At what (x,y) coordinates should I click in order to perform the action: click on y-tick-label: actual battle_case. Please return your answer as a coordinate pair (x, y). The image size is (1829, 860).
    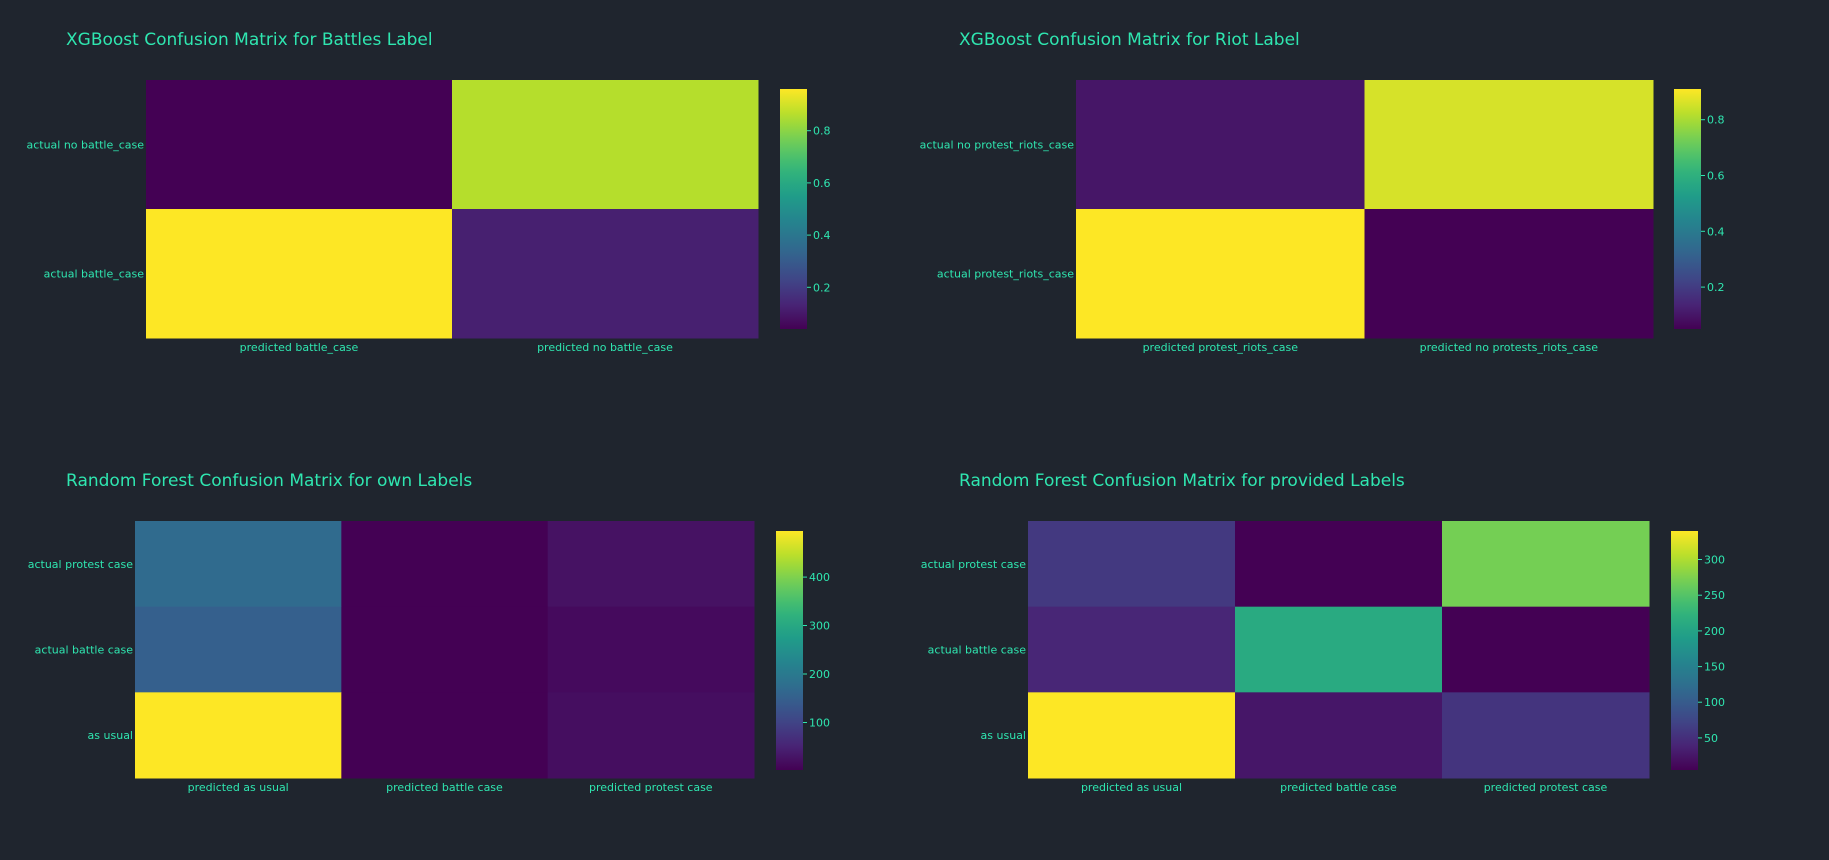
    Looking at the image, I should click on (94, 274).